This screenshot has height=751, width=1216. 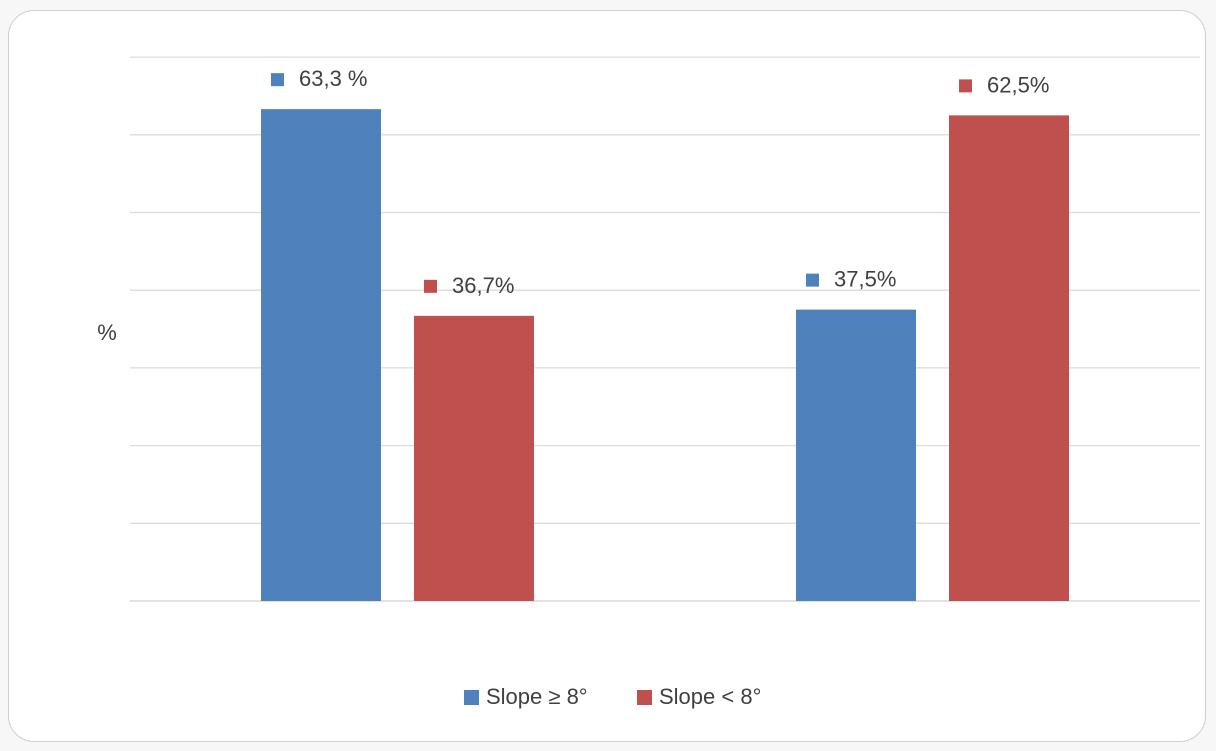 I want to click on legend-label: Slope ≥ 8°, so click(x=537, y=696).